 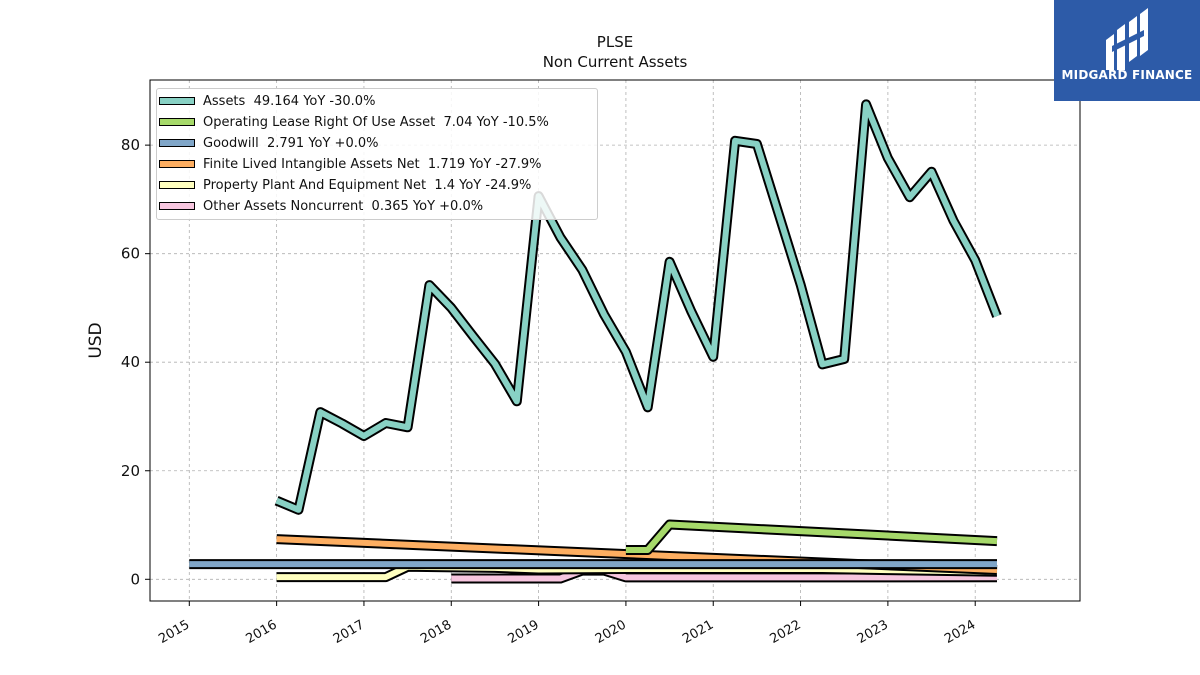 I want to click on x-axis: 2015 2016 2017 2018 2019 2020 2021 2022 2023 2024, so click(x=567, y=624).